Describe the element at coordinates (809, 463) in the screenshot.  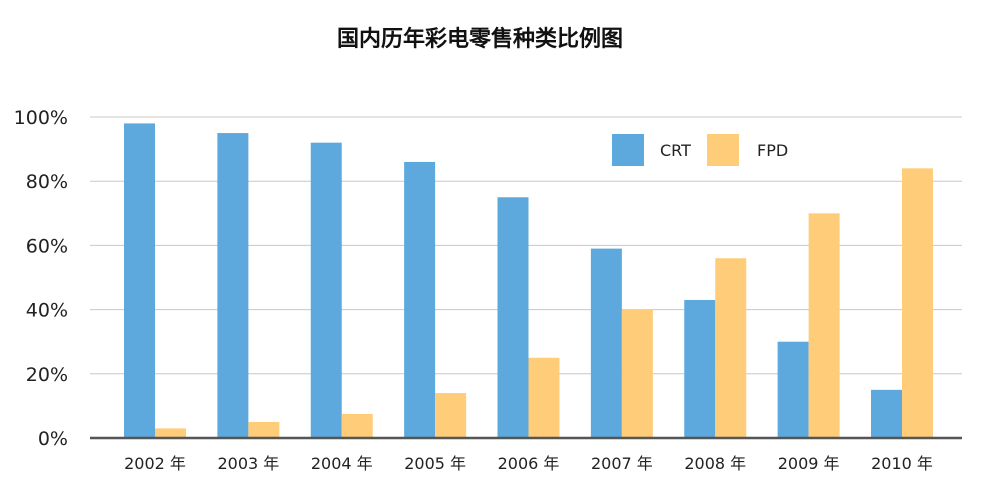
I see `x-tick-label: 2009 年` at that location.